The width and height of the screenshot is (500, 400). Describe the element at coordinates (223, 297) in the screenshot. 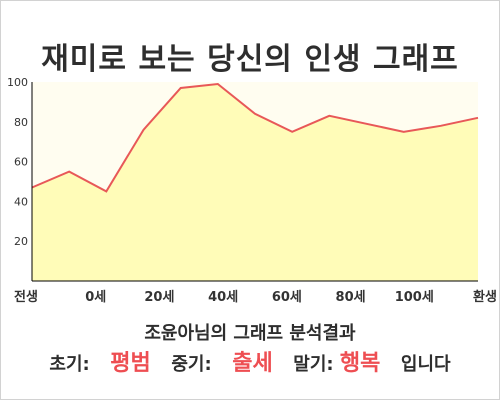

I see `x-tick-label: 40세` at that location.